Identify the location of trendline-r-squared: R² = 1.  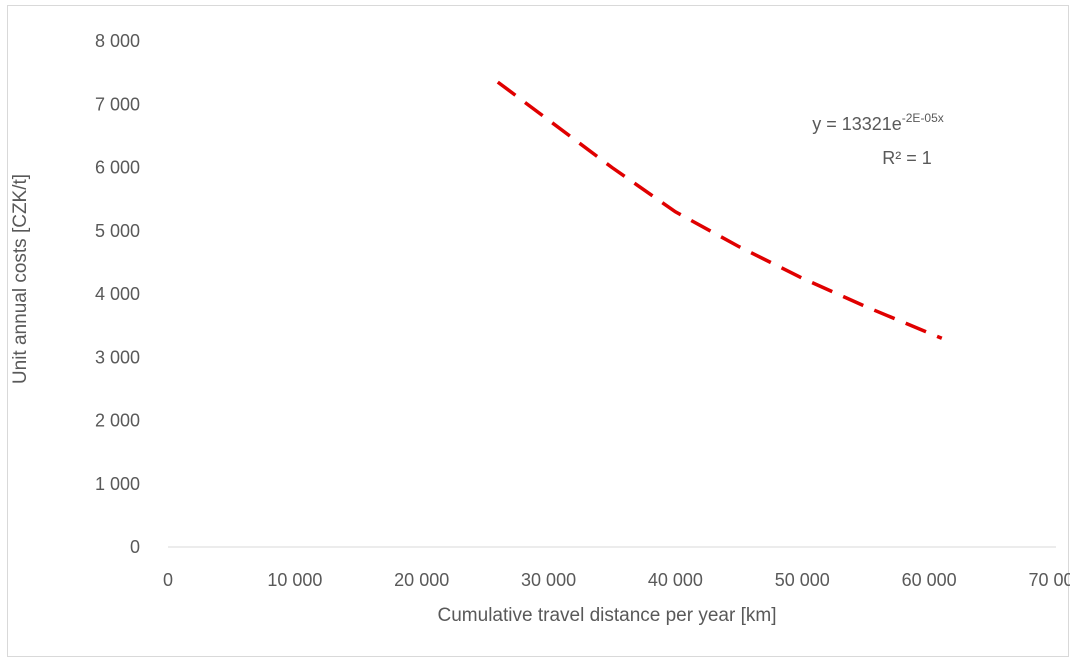
(907, 158).